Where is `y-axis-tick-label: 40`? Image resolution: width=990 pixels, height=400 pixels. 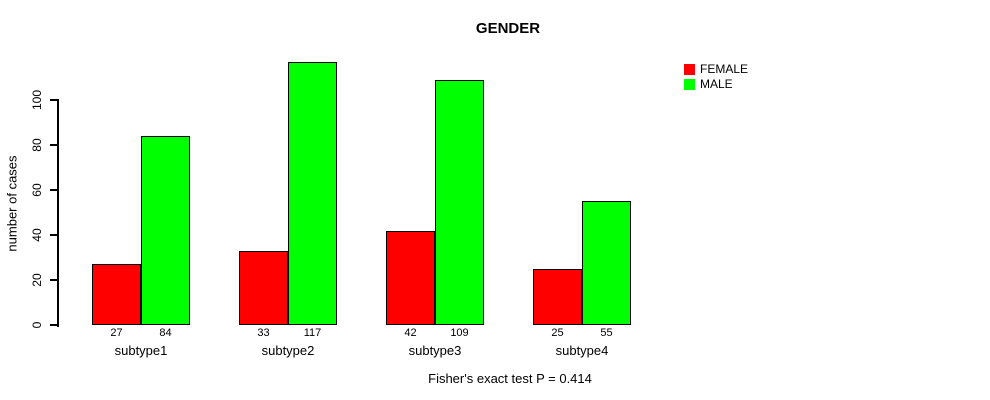
y-axis-tick-label: 40 is located at coordinates (37, 235).